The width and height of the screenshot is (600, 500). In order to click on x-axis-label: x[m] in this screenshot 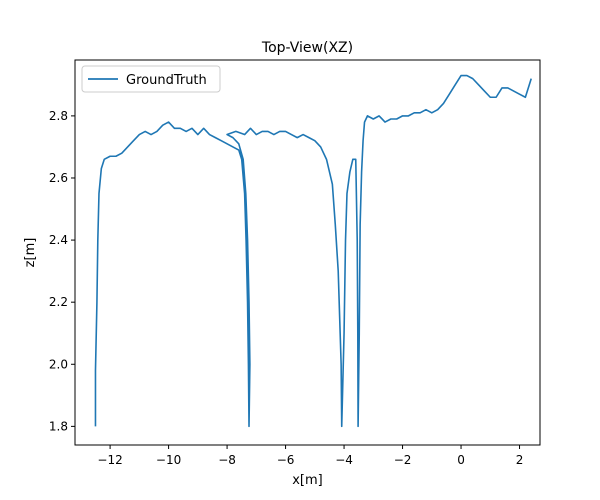, I will do `click(307, 480)`.